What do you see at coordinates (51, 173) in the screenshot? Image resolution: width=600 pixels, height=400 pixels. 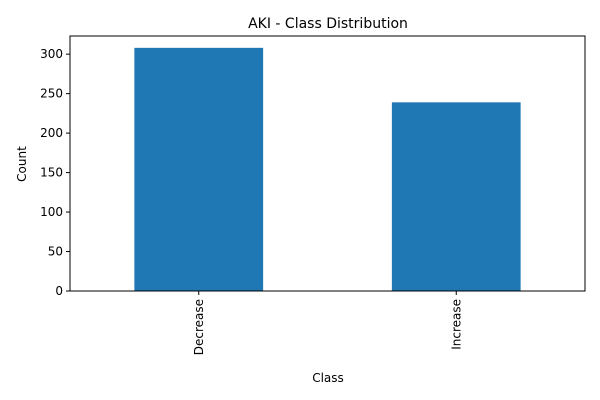 I see `y-tick-label: 150` at bounding box center [51, 173].